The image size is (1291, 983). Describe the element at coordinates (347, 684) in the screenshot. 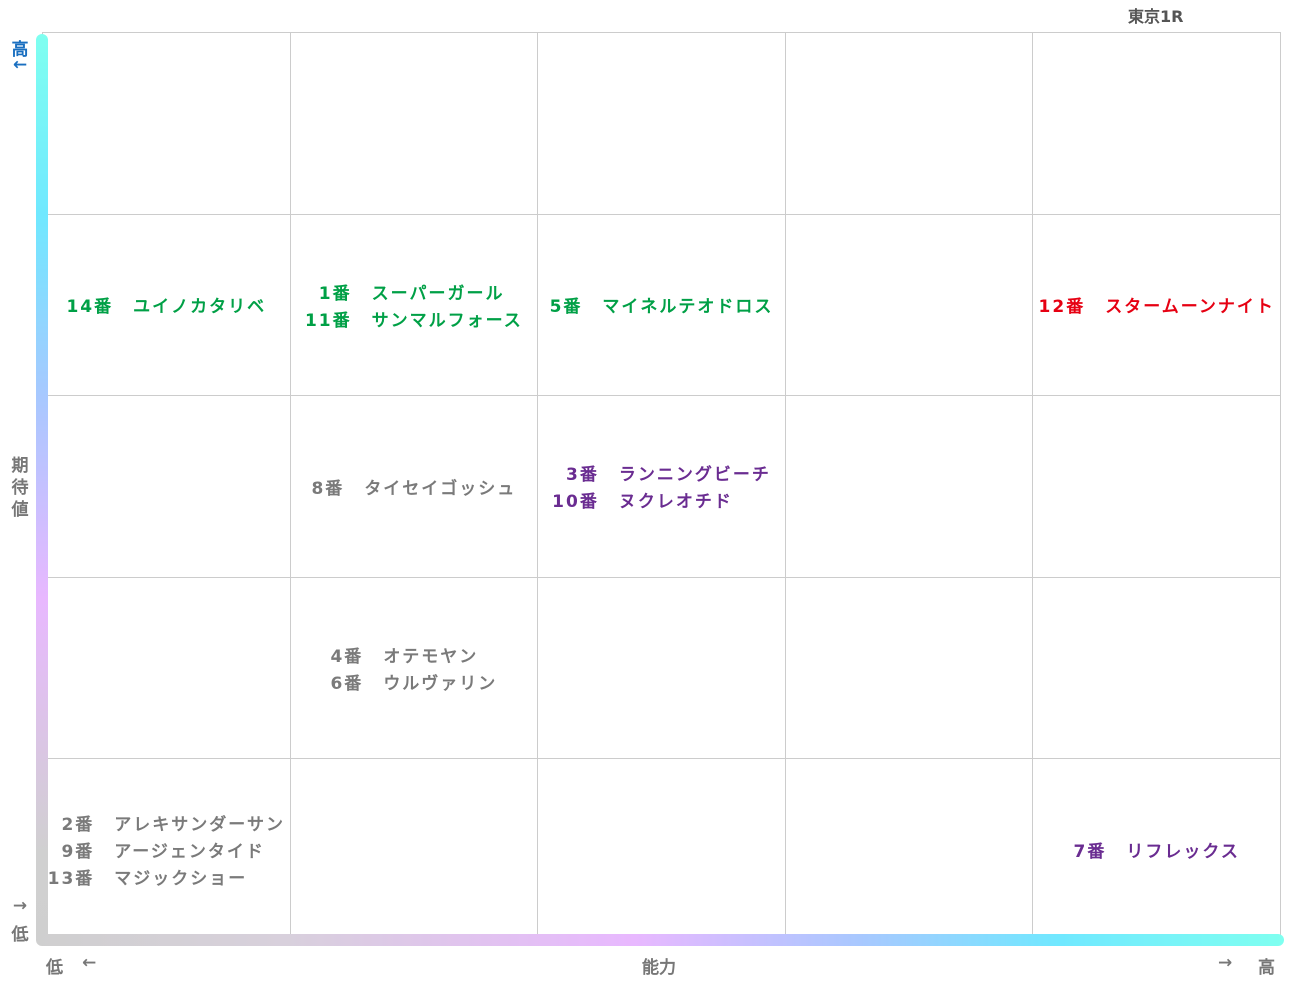

I see `horse-number: 6番` at that location.